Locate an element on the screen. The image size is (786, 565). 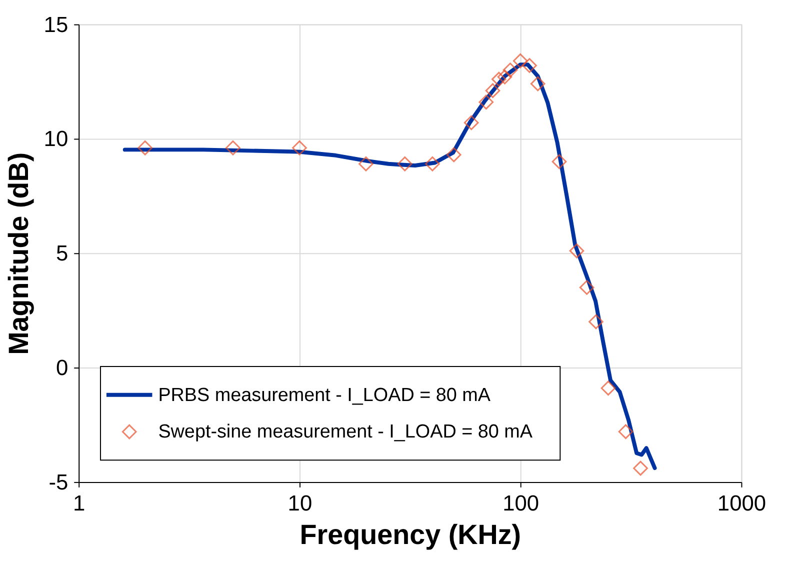
x-tick-label: 1 is located at coordinates (79, 503).